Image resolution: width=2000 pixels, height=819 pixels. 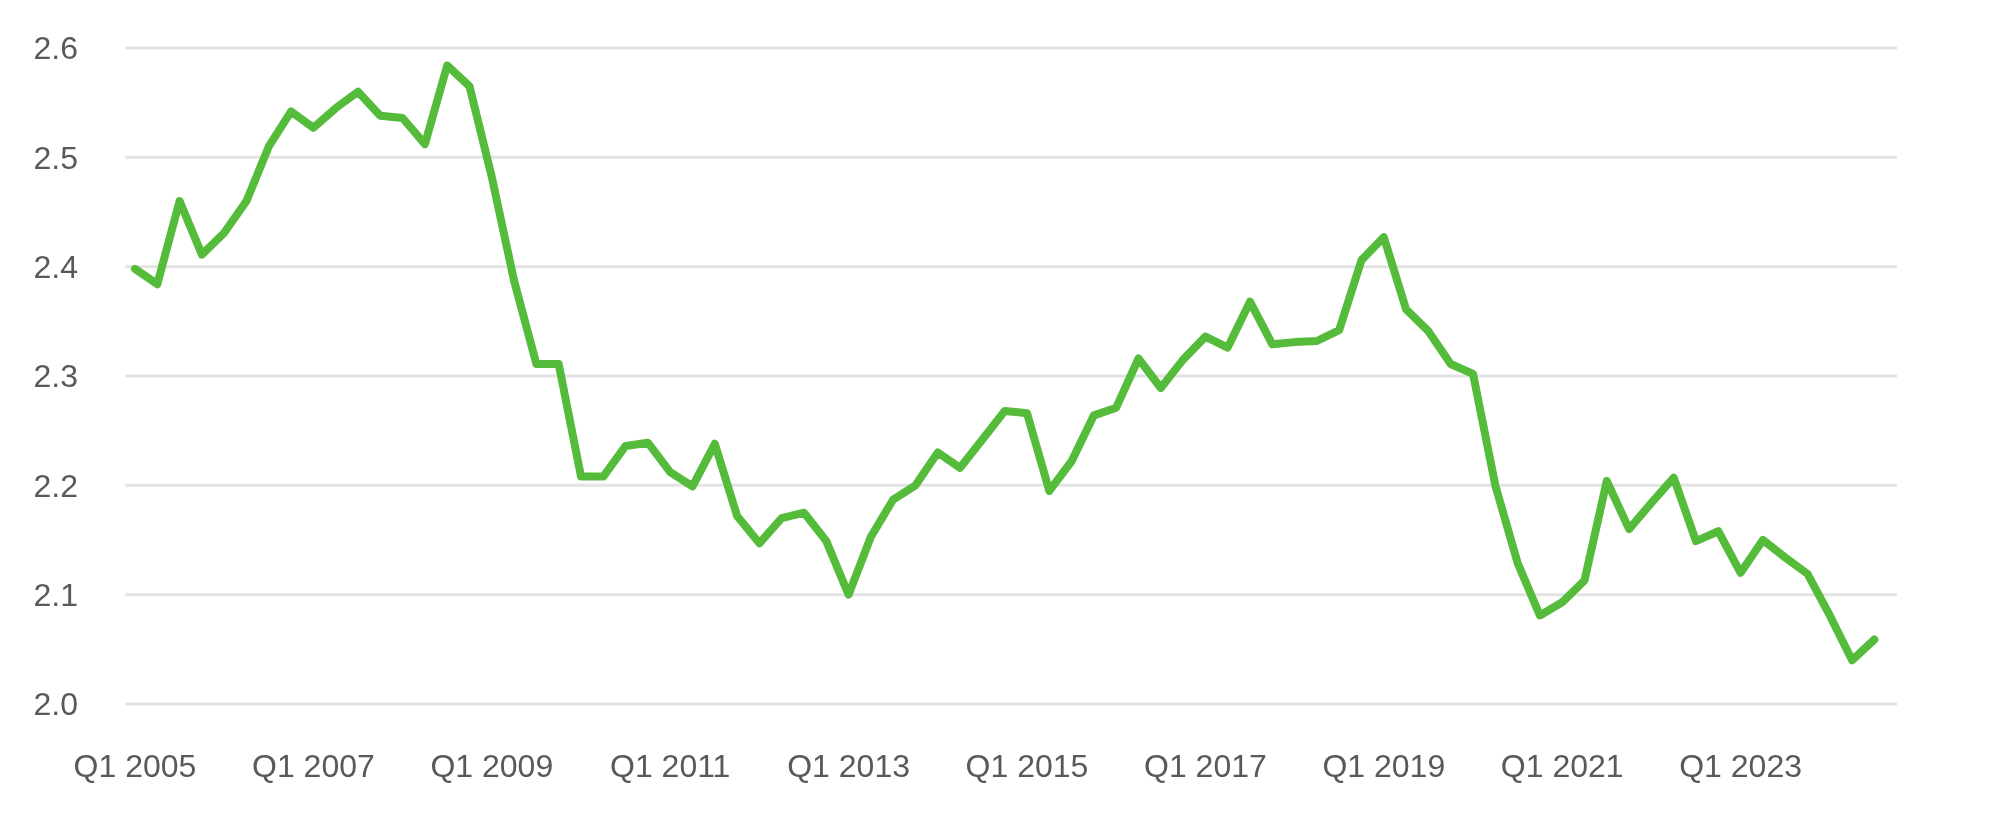 What do you see at coordinates (1384, 766) in the screenshot?
I see `x-tick-label: Q1 2019` at bounding box center [1384, 766].